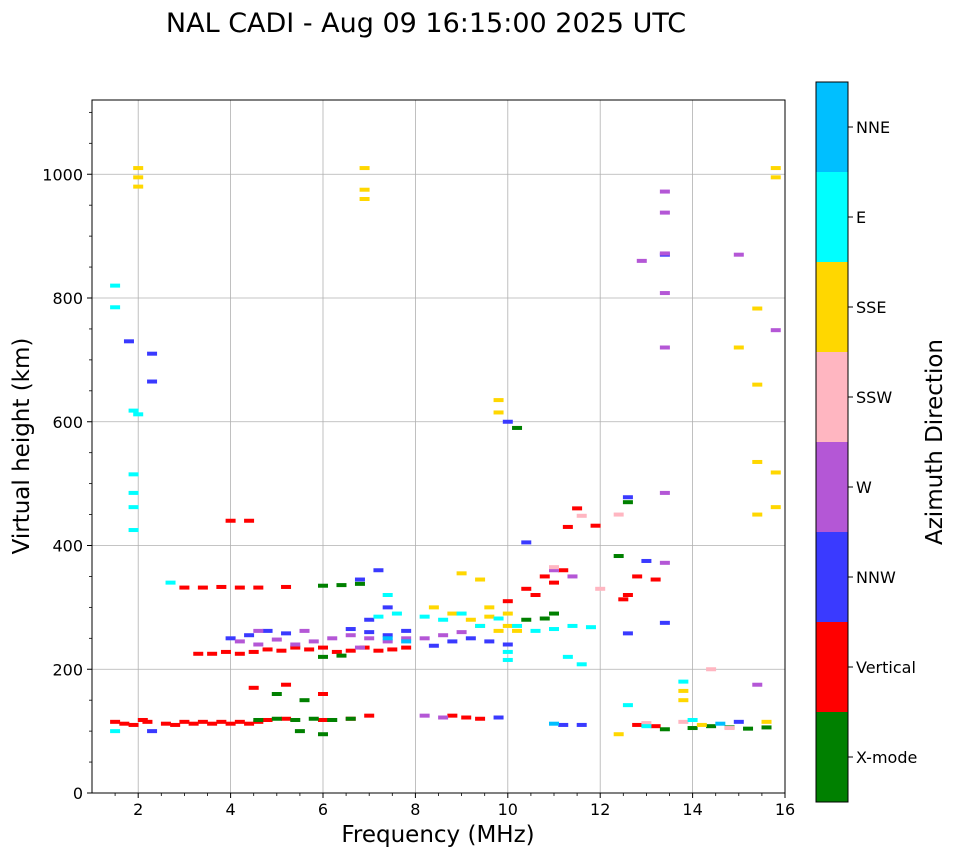 The width and height of the screenshot is (958, 857). What do you see at coordinates (415, 809) in the screenshot?
I see `x-tick-label: 8` at bounding box center [415, 809].